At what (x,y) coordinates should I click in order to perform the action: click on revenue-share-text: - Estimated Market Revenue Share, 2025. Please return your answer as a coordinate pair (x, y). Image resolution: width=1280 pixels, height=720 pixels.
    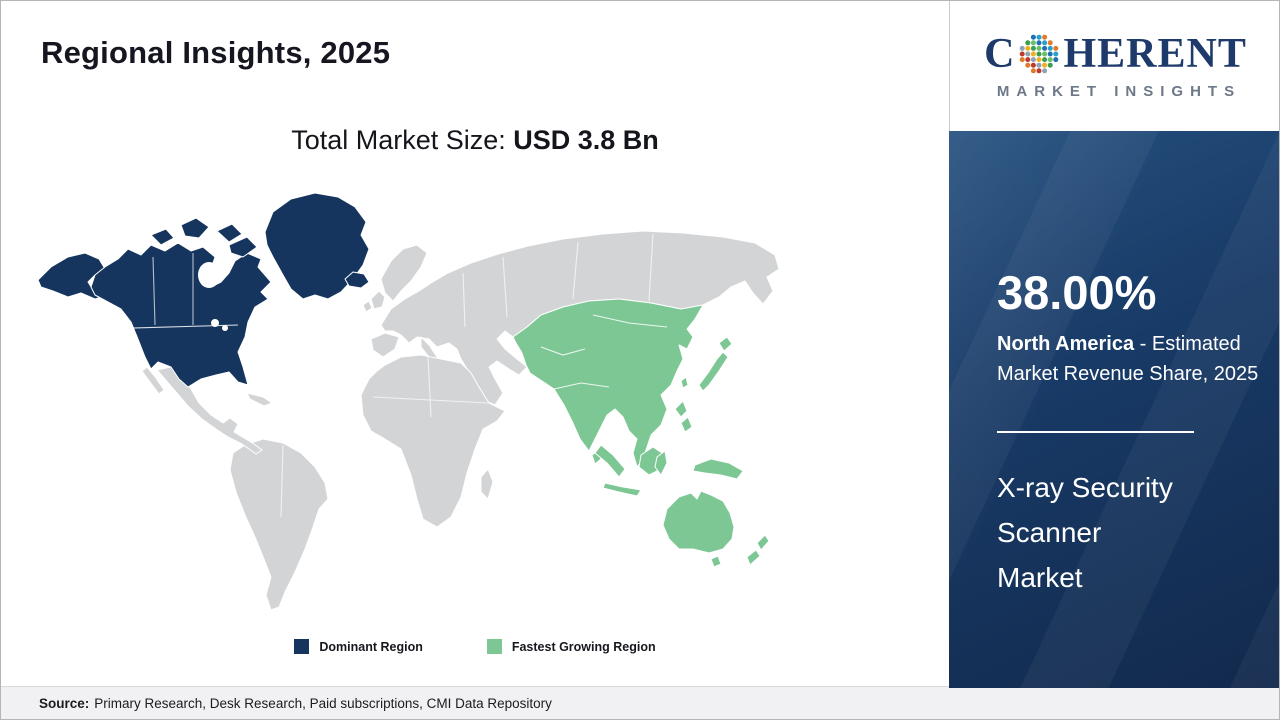
    Looking at the image, I should click on (1128, 359).